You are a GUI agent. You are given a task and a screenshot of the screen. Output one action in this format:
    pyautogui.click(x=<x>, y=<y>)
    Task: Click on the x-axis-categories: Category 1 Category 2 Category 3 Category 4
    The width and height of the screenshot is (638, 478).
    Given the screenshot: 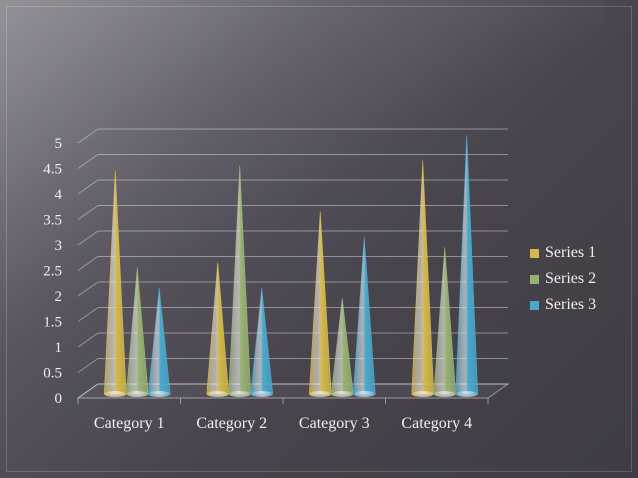 What is the action you would take?
    pyautogui.click(x=283, y=423)
    